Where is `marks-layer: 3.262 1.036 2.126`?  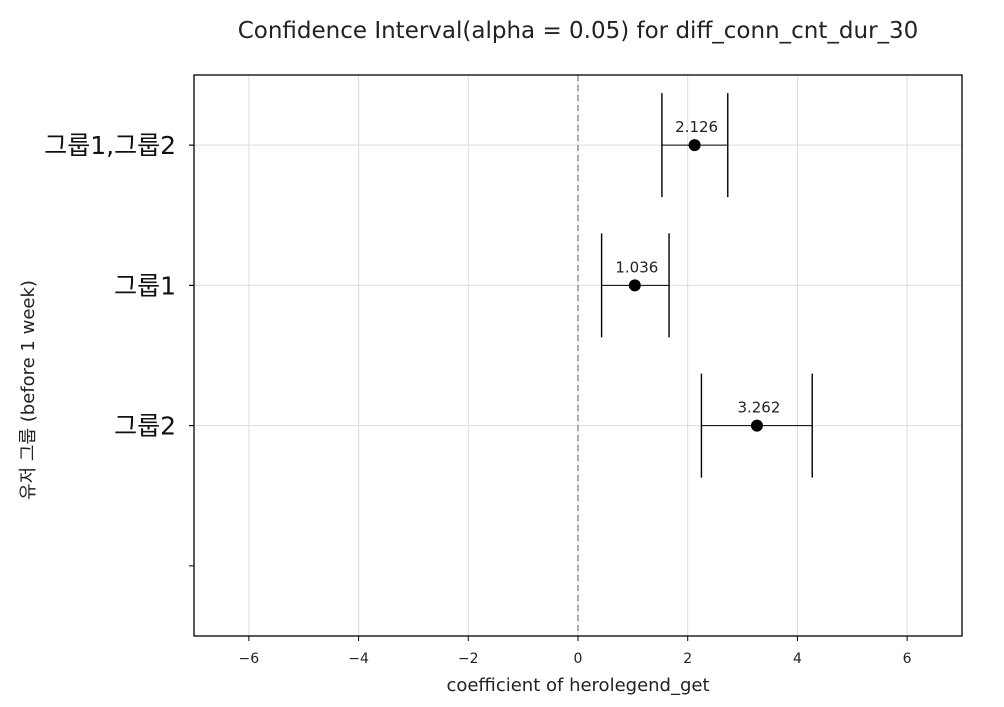 marks-layer: 3.262 1.036 2.126 is located at coordinates (706, 285).